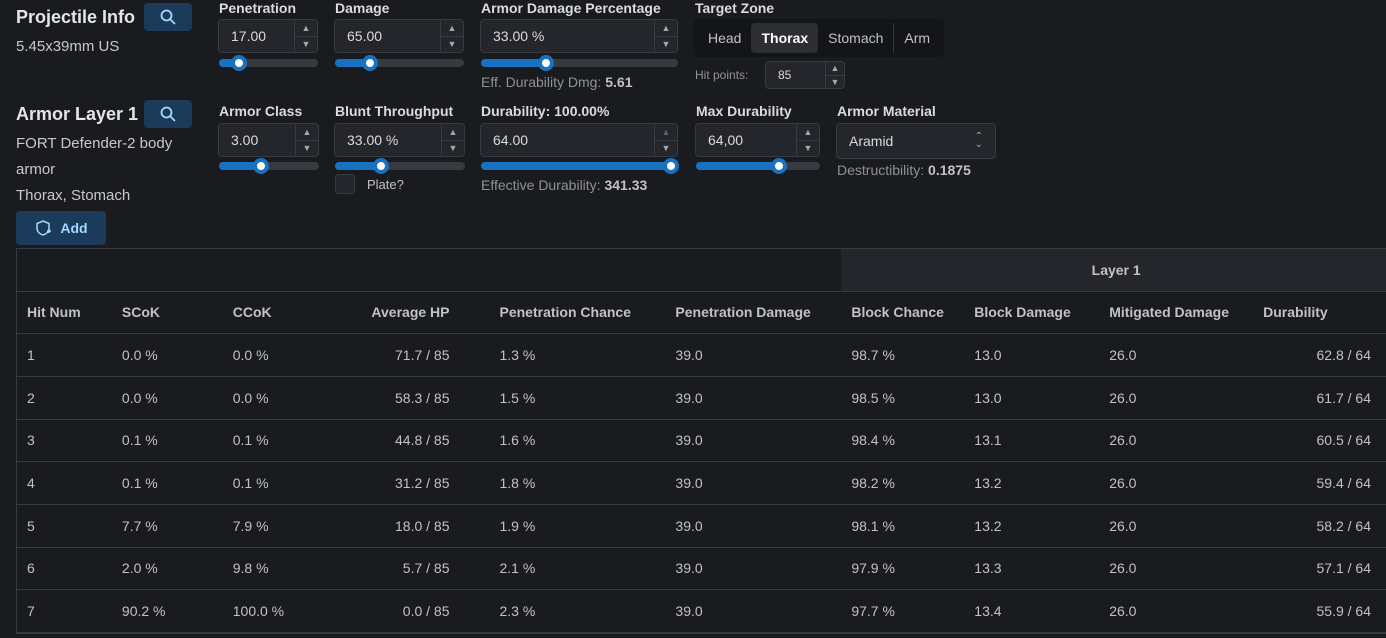  Describe the element at coordinates (726, 140) in the screenshot. I see `max-durability-value: 64,00` at that location.